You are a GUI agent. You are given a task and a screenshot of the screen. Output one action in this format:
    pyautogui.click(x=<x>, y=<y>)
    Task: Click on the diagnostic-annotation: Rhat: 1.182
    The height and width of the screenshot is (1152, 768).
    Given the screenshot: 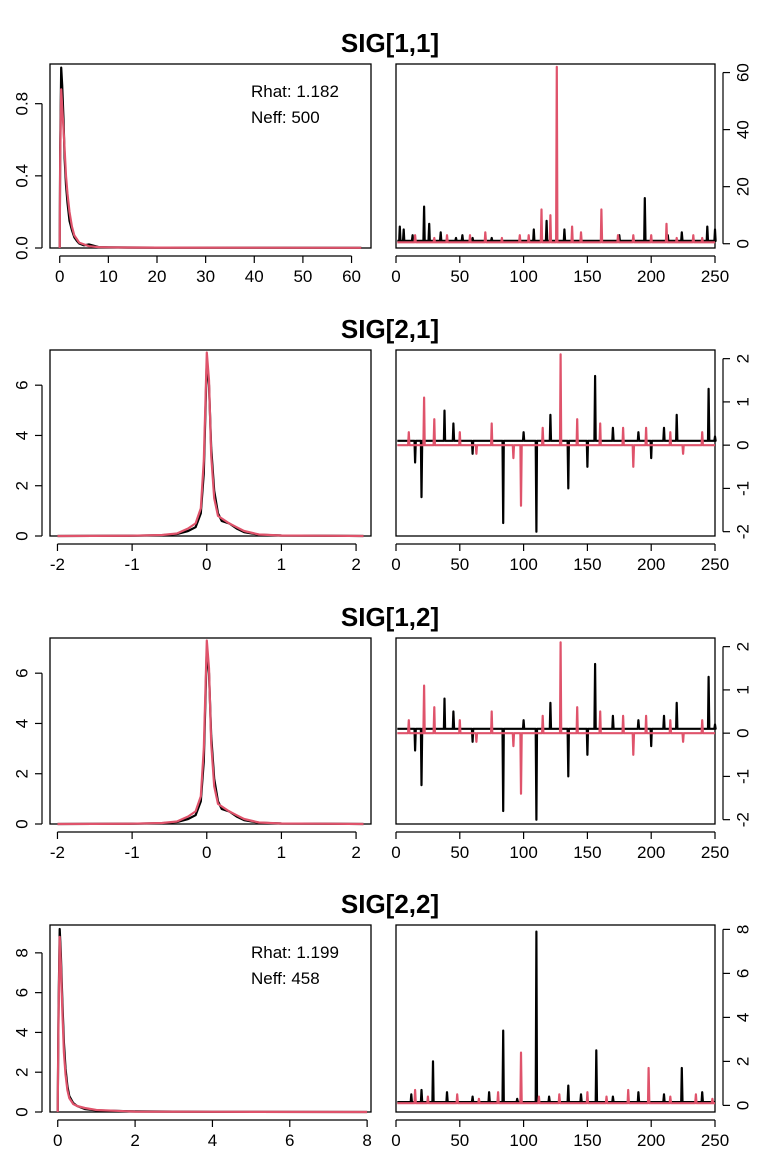 What is the action you would take?
    pyautogui.click(x=295, y=91)
    